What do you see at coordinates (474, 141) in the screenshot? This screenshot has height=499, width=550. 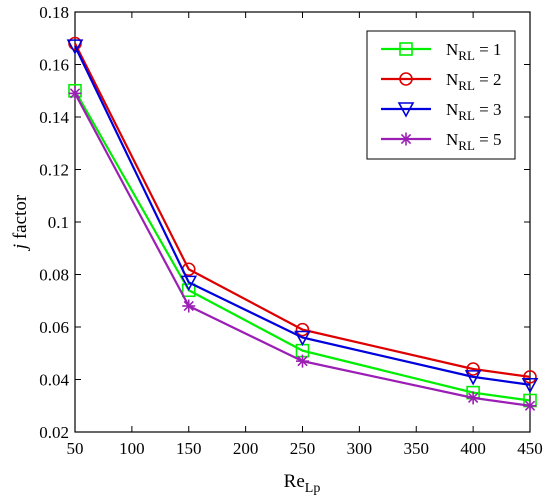 I see `legend-label: NRL = 5` at bounding box center [474, 141].